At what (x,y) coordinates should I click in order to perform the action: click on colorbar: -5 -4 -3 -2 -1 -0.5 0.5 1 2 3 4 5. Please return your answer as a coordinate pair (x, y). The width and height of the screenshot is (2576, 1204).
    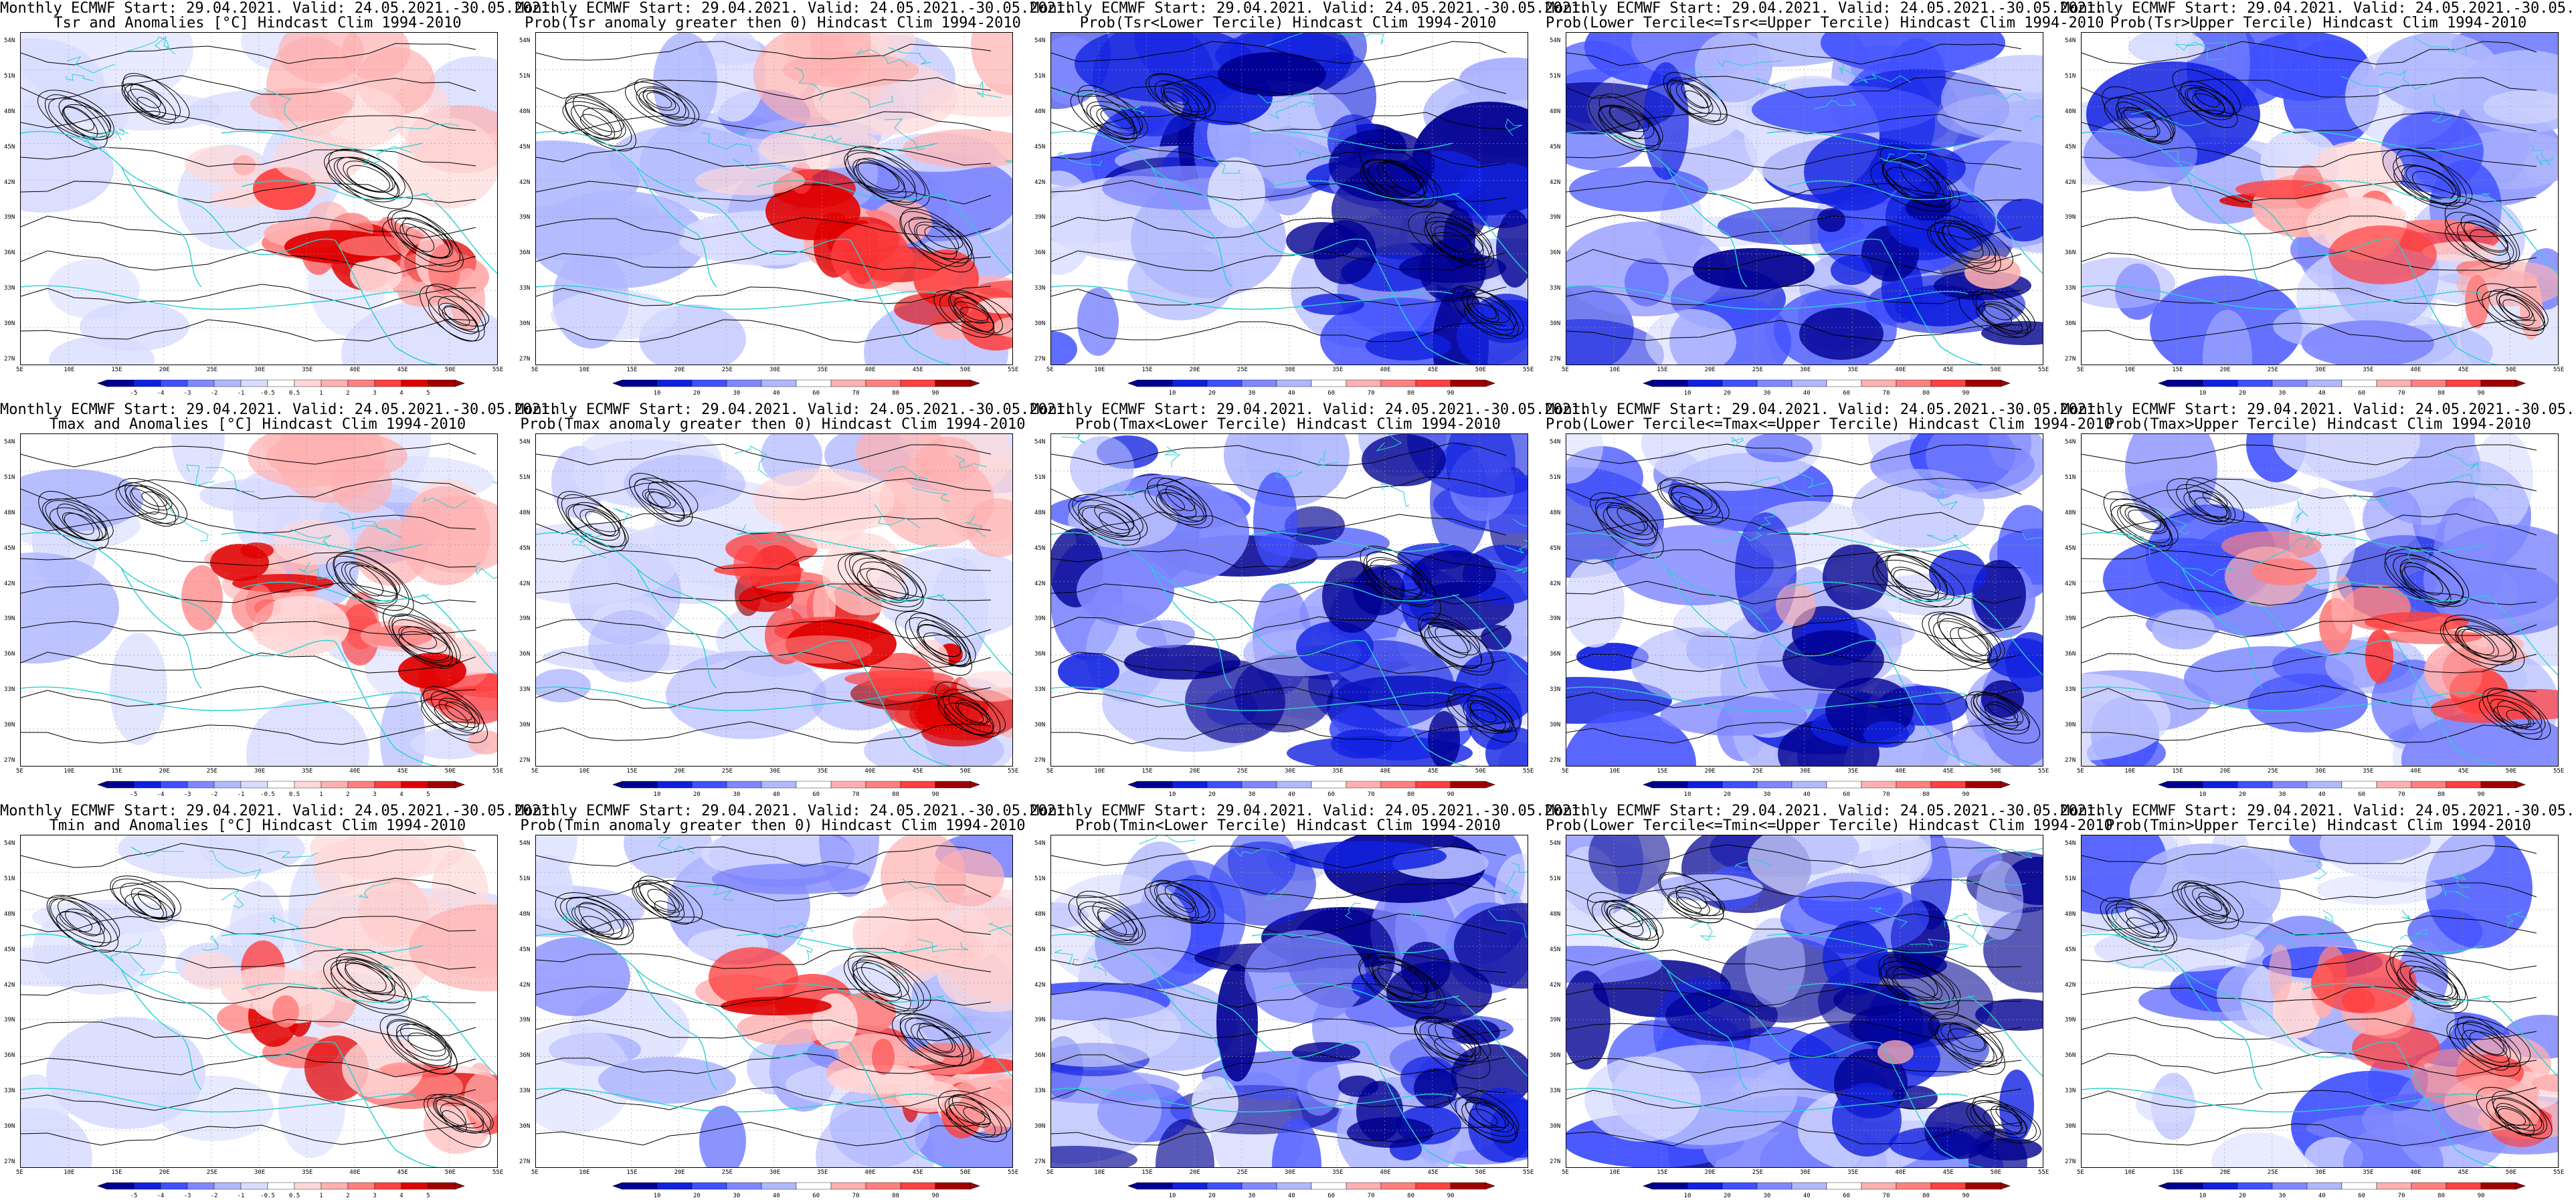
    Looking at the image, I should click on (281, 1190).